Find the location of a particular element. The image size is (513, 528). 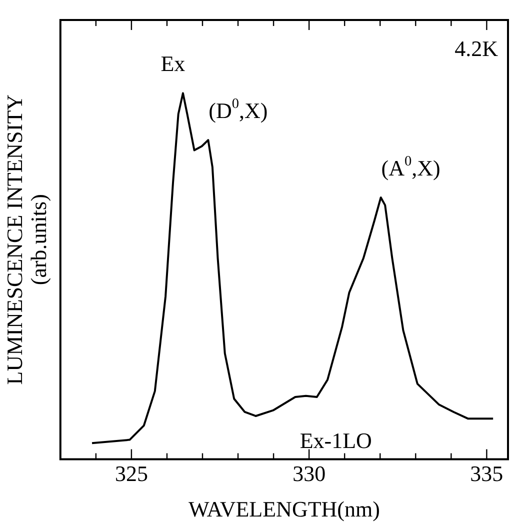

x-tick-label: 330 is located at coordinates (309, 473).